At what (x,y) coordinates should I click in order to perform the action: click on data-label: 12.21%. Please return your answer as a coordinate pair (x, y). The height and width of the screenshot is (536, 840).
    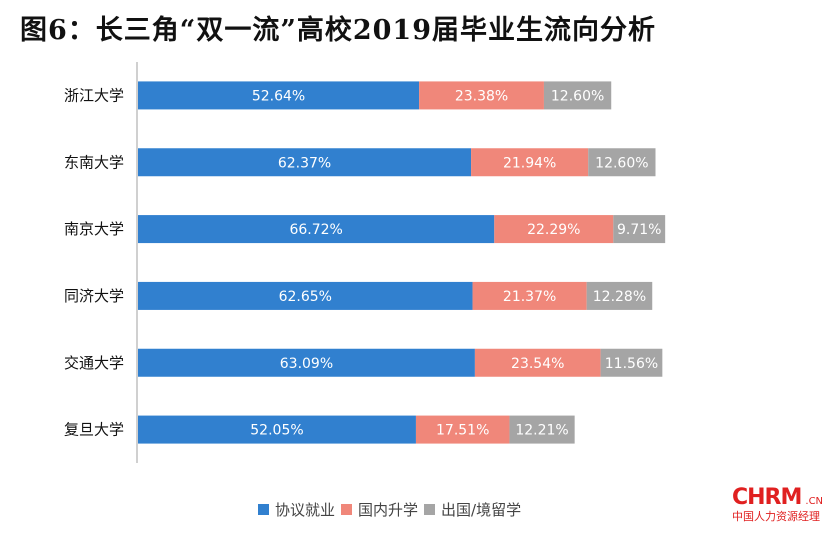
    Looking at the image, I should click on (541, 431).